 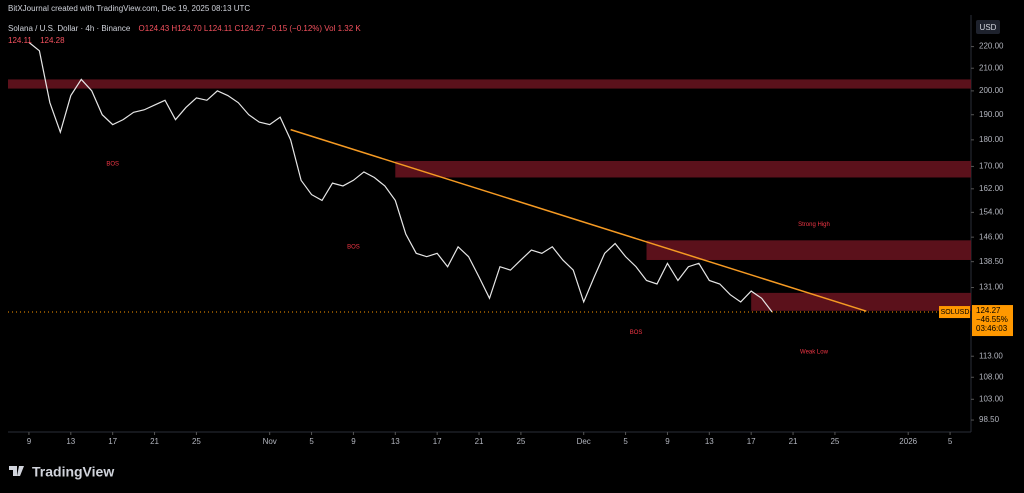 I want to click on ticker: SOLUSD, so click(x=955, y=312).